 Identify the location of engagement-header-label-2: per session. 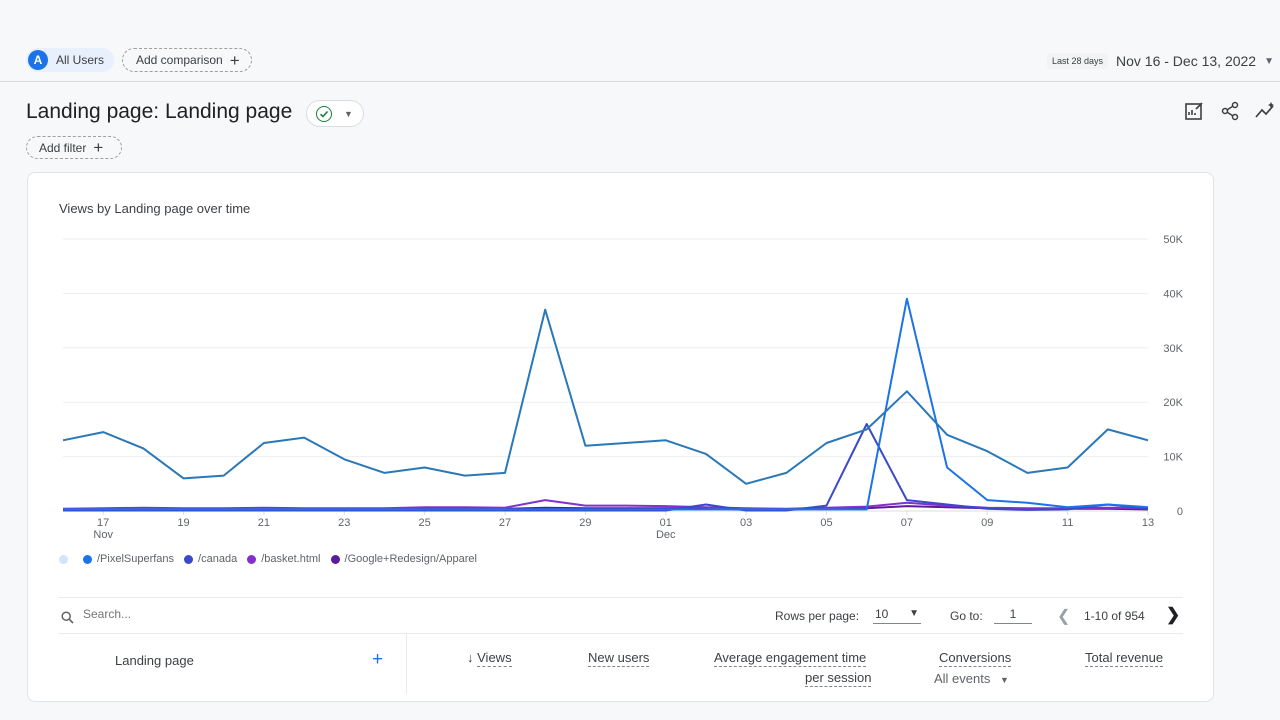
(838, 678).